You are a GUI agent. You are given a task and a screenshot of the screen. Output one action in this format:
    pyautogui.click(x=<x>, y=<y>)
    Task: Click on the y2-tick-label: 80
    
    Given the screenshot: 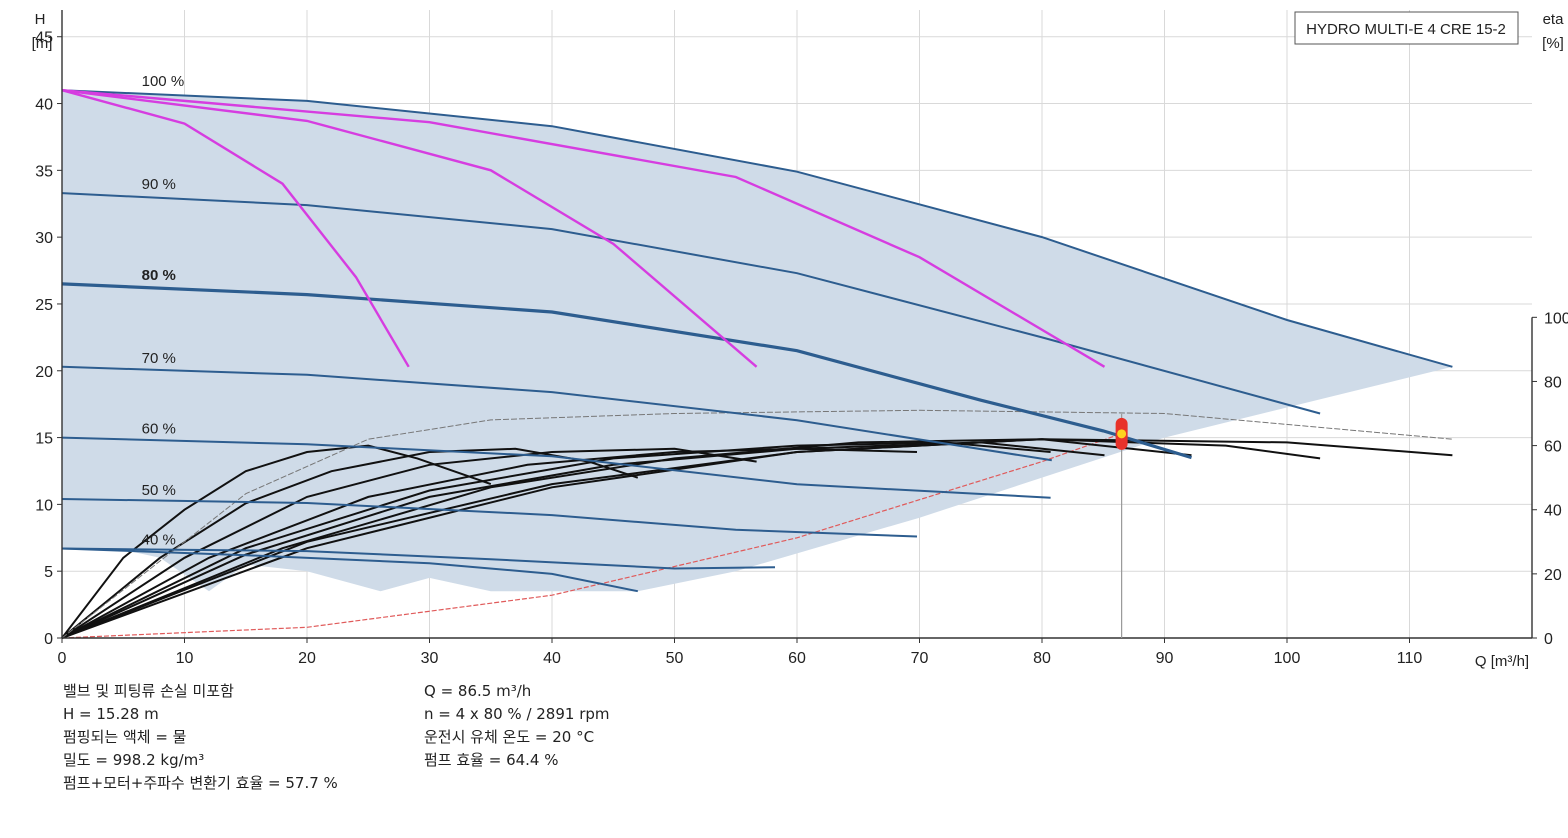 What is the action you would take?
    pyautogui.click(x=1553, y=382)
    